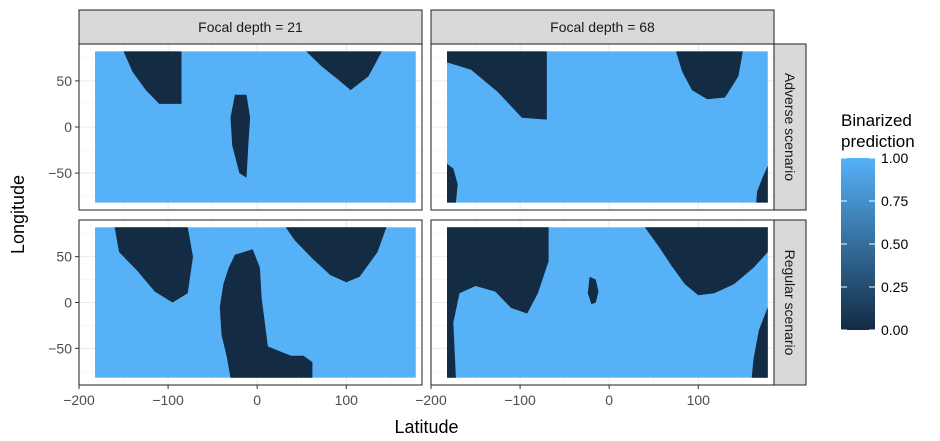 The height and width of the screenshot is (441, 940). Describe the element at coordinates (876, 120) in the screenshot. I see `legend-title-line: Binarized` at that location.